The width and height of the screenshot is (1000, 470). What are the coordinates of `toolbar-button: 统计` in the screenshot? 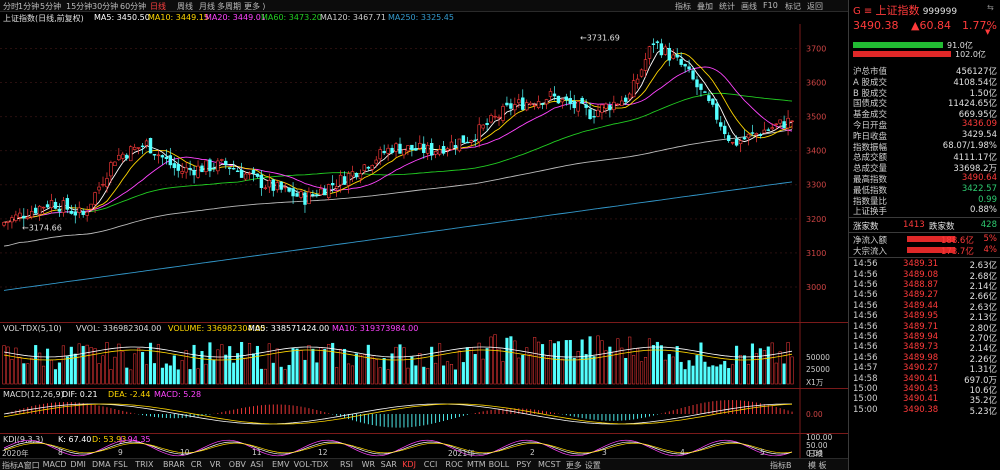 It's located at (727, 6).